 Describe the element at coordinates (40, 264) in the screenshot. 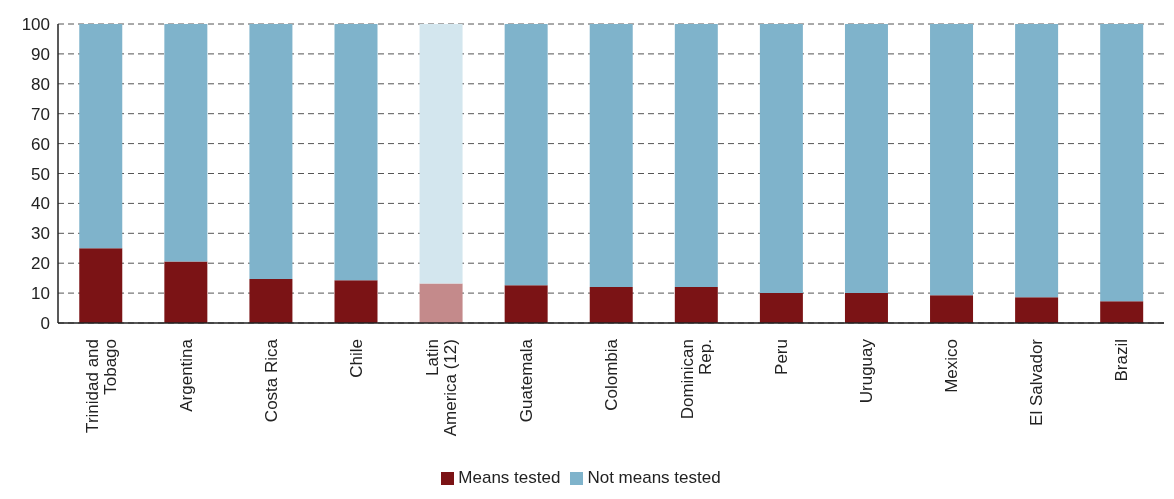

I see `y-tick-label: 20` at that location.